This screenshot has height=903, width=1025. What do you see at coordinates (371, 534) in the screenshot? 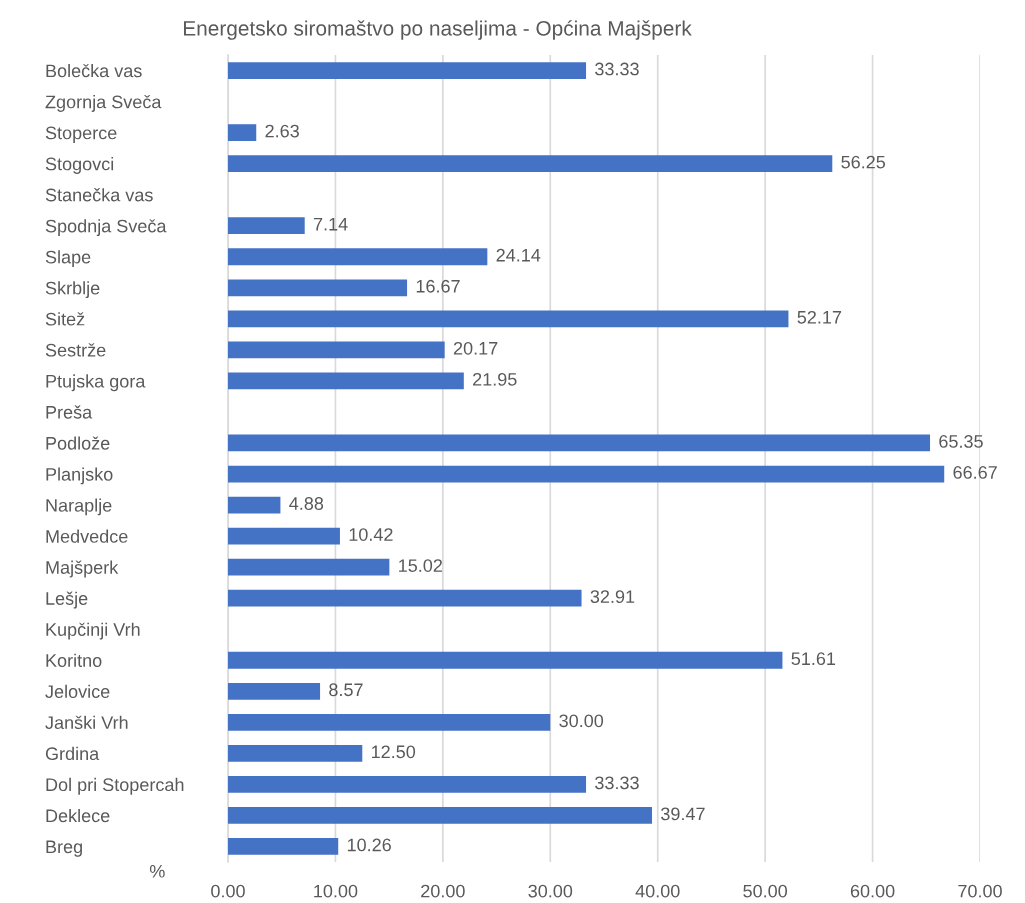
I see `data-label: 10.42` at bounding box center [371, 534].